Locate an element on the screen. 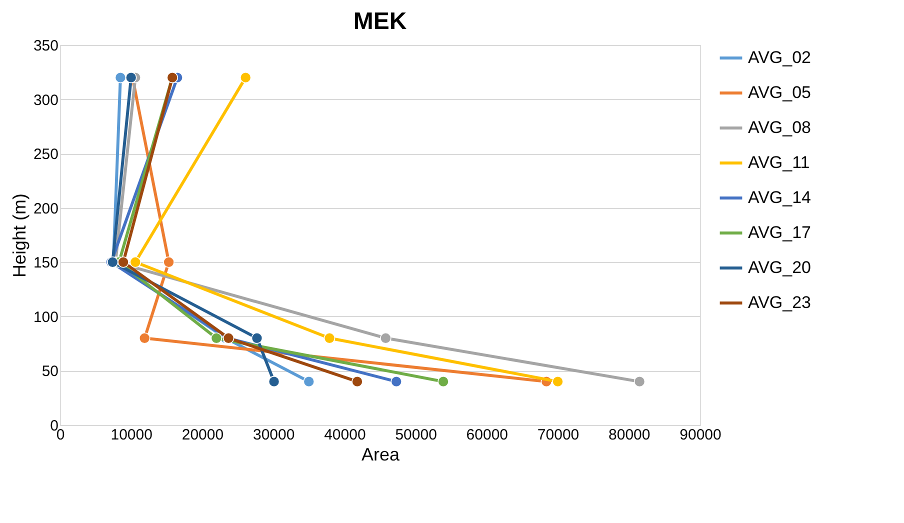 The image size is (904, 523). chart-title: MEK is located at coordinates (380, 21).